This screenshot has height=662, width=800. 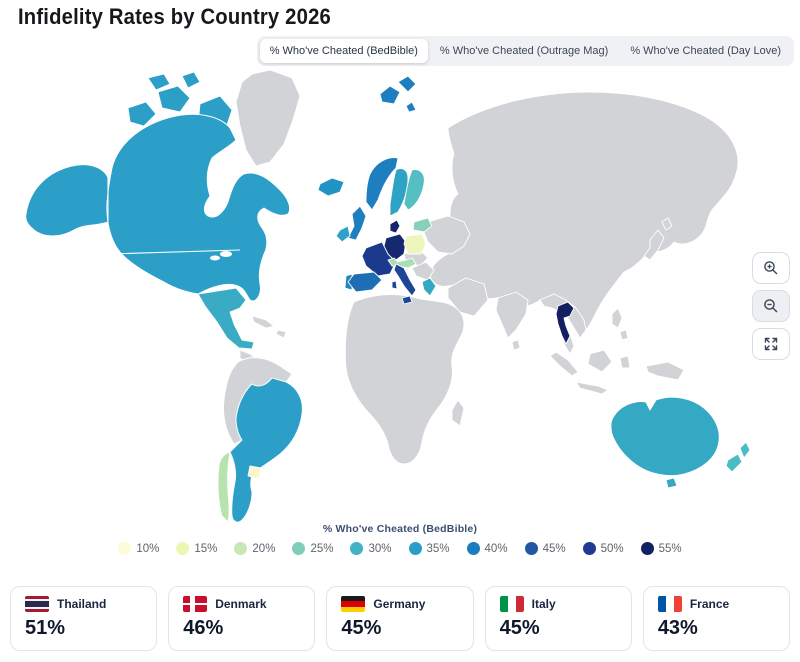 What do you see at coordinates (195, 604) in the screenshot?
I see `flag-denmark-icon` at bounding box center [195, 604].